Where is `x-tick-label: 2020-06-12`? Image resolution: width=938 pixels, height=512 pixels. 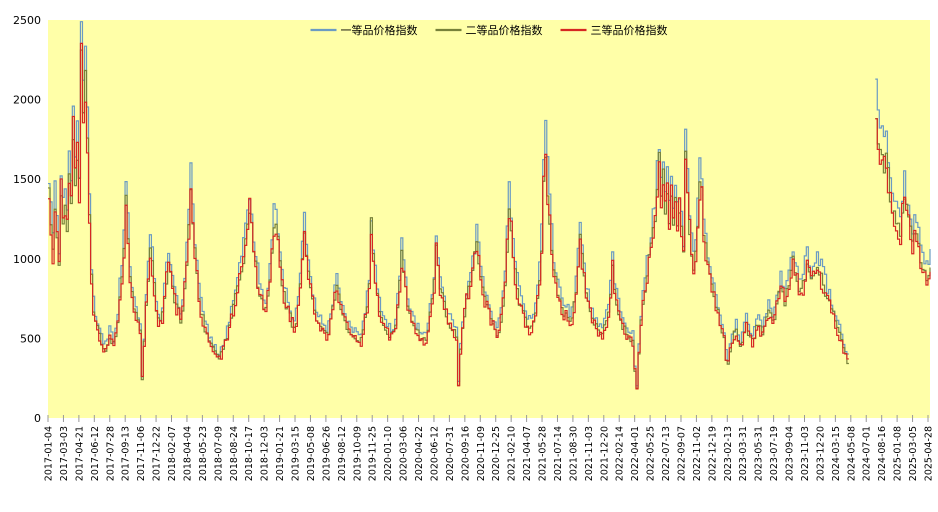 x-tick-label: 2020-06-12 is located at coordinates (434, 453).